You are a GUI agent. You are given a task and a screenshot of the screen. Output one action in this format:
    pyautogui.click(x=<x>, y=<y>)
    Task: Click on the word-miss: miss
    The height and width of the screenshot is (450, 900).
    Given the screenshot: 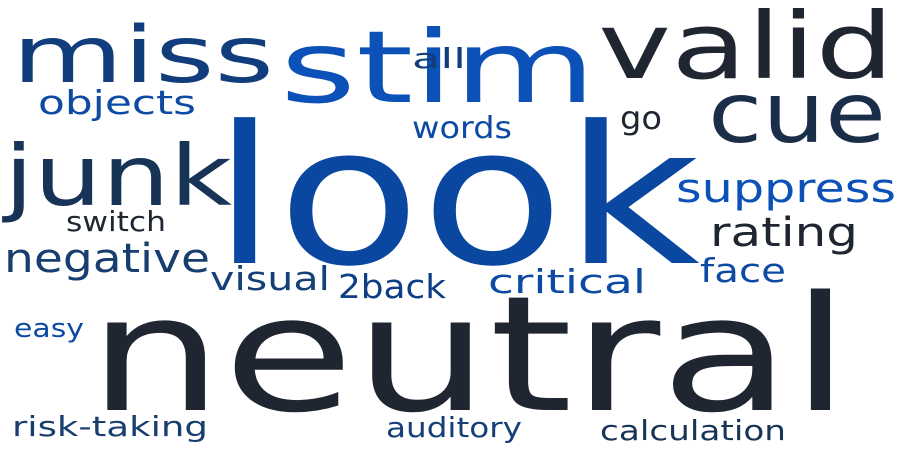 What is the action you would take?
    pyautogui.click(x=143, y=56)
    